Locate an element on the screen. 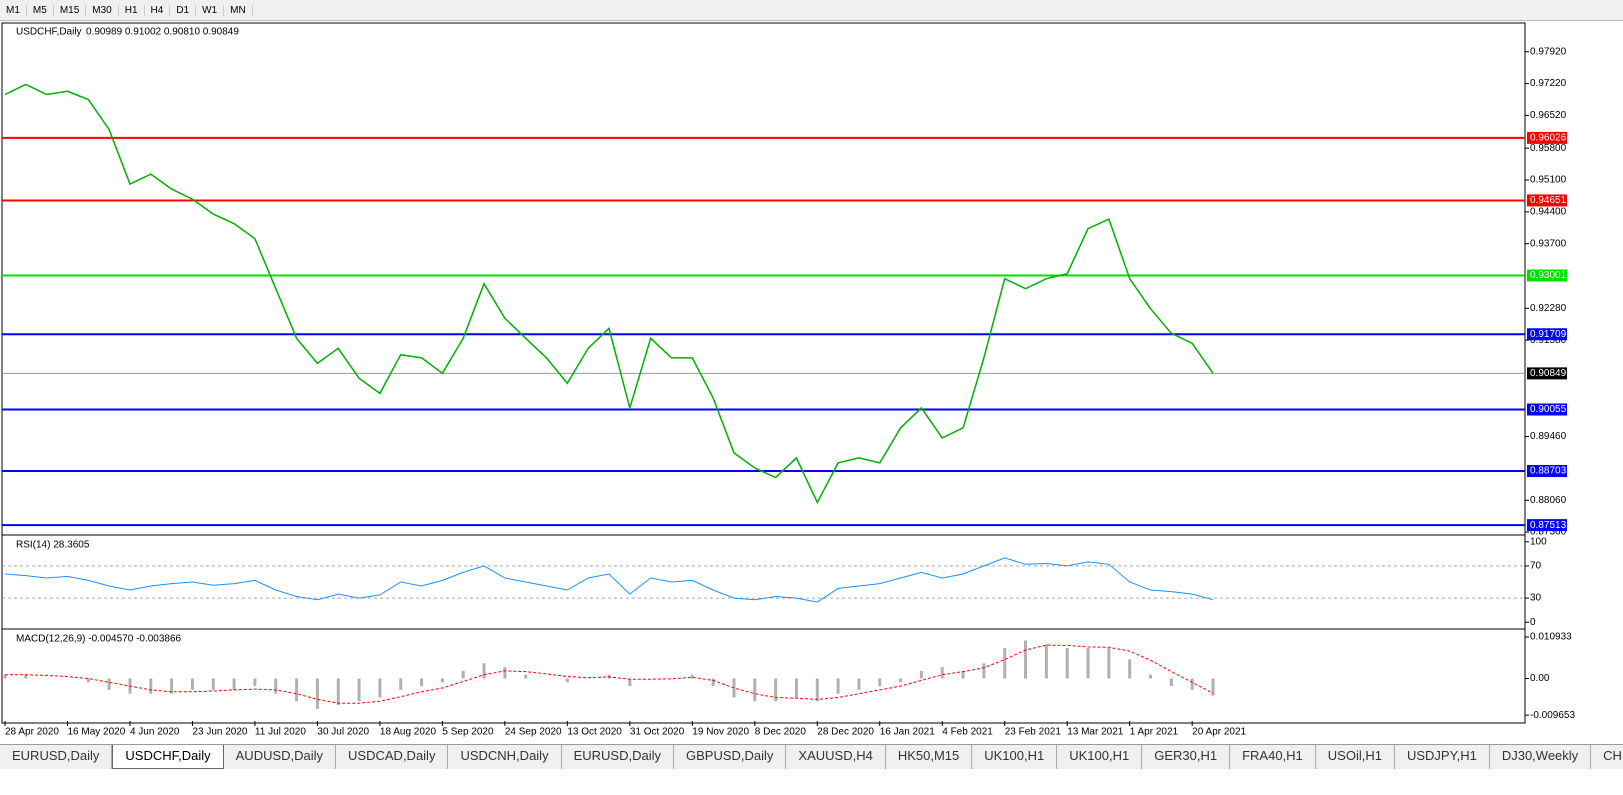 This screenshot has width=1623, height=795. x-tick-label: 28 Apr 2020 is located at coordinates (32, 732).